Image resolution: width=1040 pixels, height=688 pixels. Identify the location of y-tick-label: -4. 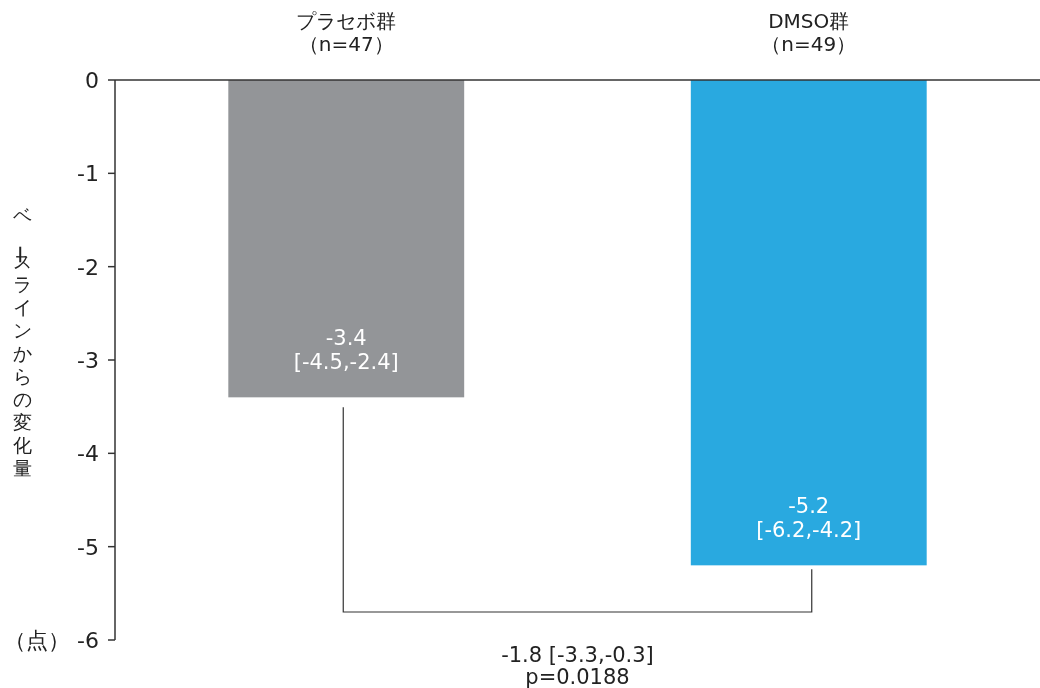
(88, 454).